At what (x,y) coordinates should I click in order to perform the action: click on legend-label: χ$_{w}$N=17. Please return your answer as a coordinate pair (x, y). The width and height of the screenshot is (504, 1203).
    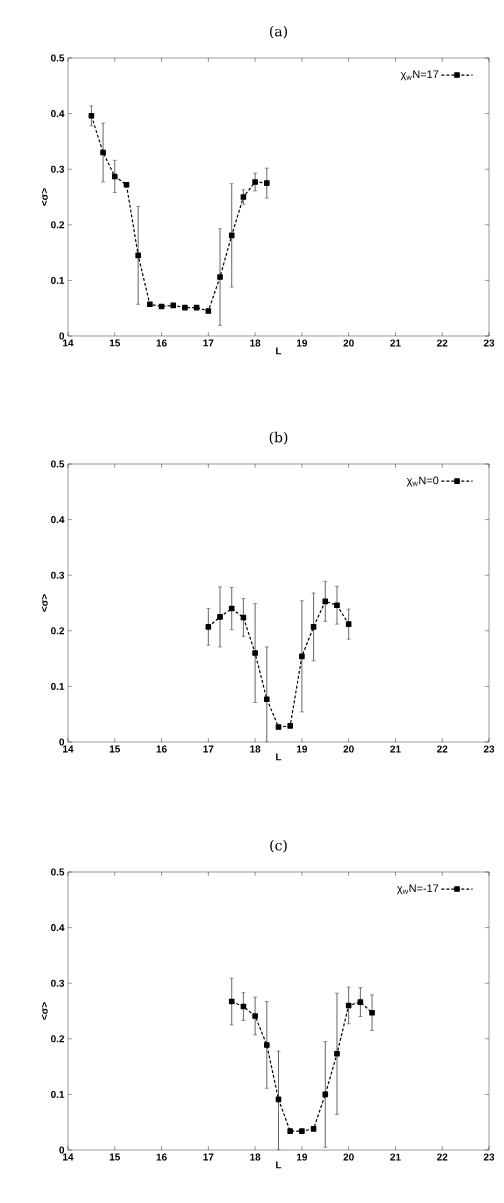
    Looking at the image, I should click on (419, 75).